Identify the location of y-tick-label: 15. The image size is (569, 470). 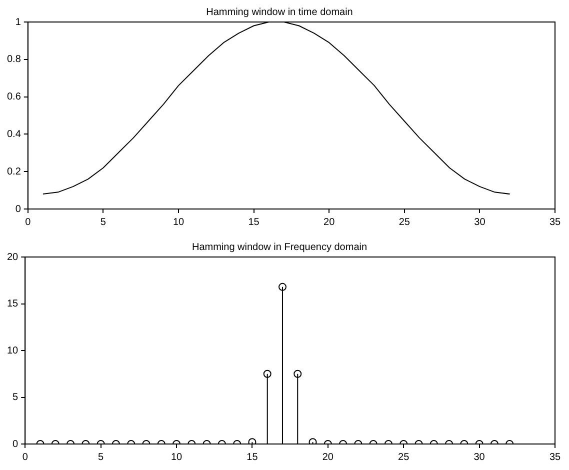
(13, 304).